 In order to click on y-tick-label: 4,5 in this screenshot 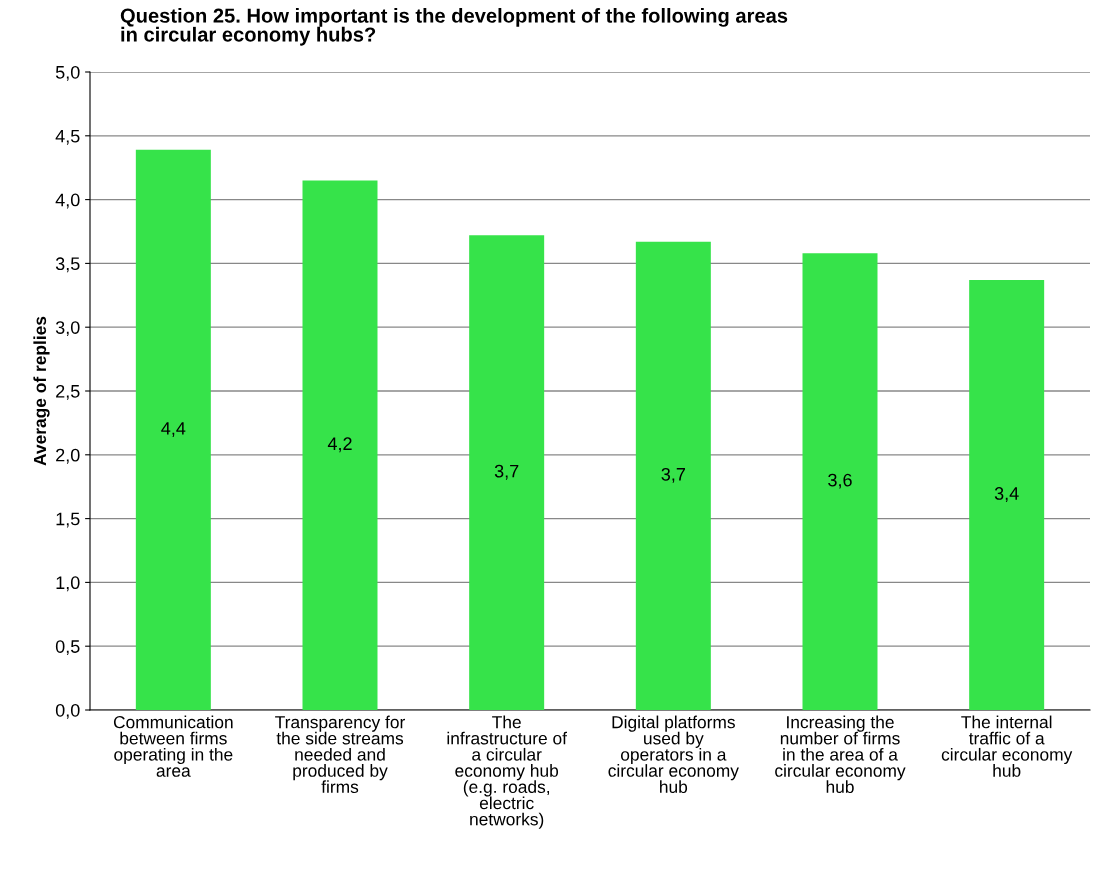, I will do `click(67, 137)`.